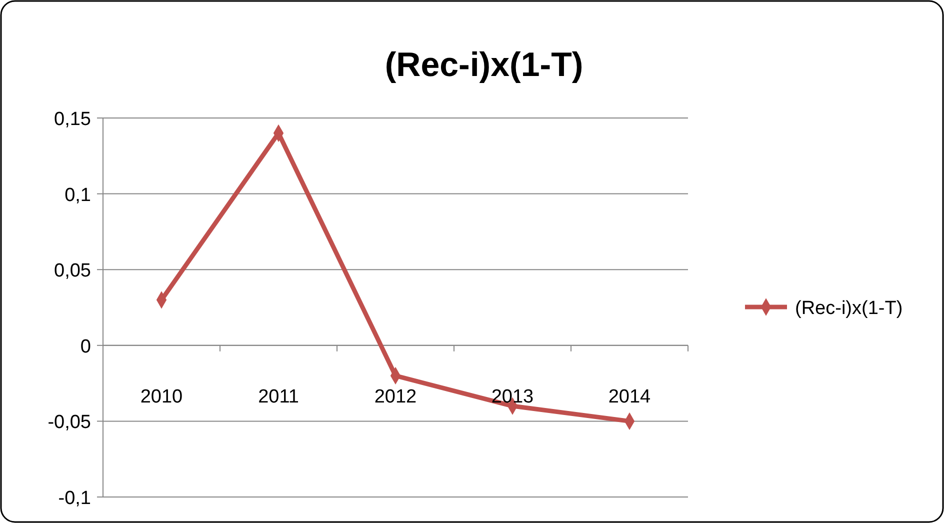 This screenshot has height=523, width=944. What do you see at coordinates (395, 397) in the screenshot?
I see `x-tick-label: 2012` at bounding box center [395, 397].